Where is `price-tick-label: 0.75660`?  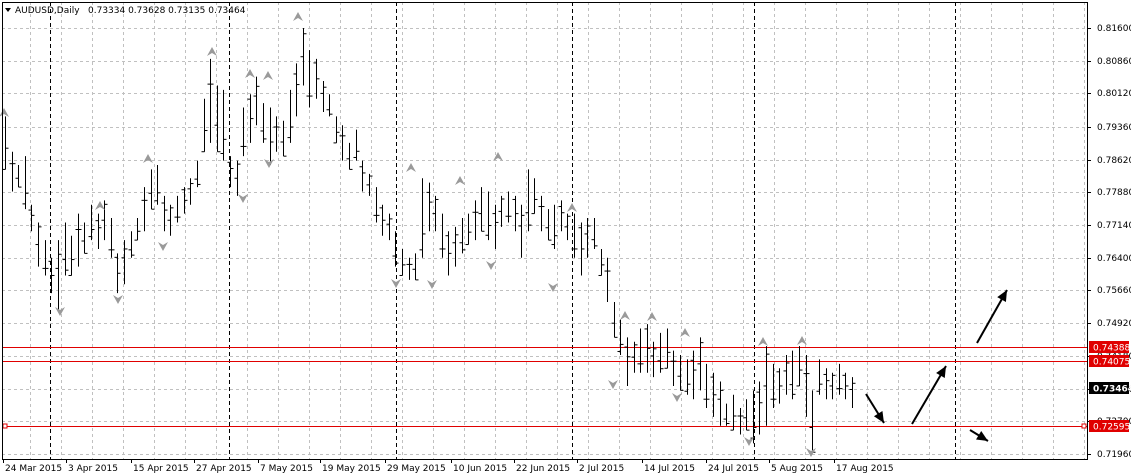 price-tick-label: 0.75660 is located at coordinates (1114, 291).